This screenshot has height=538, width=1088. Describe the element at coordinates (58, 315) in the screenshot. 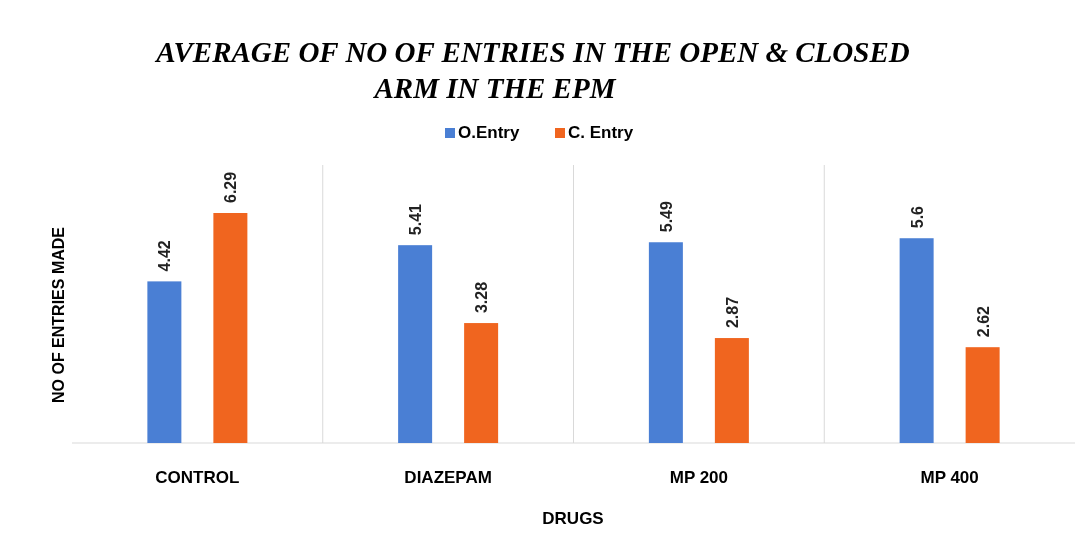

I see `y-axis-title: NO OF ENTRIES MADE` at that location.